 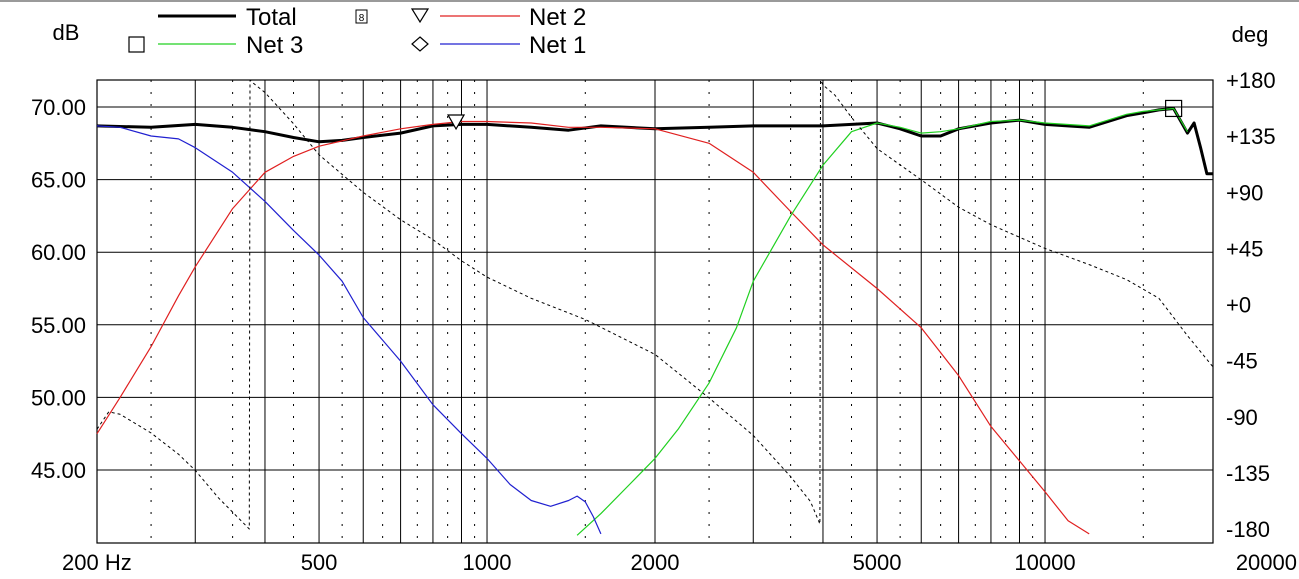 I want to click on right-tick-label: +45, so click(x=1244, y=248).